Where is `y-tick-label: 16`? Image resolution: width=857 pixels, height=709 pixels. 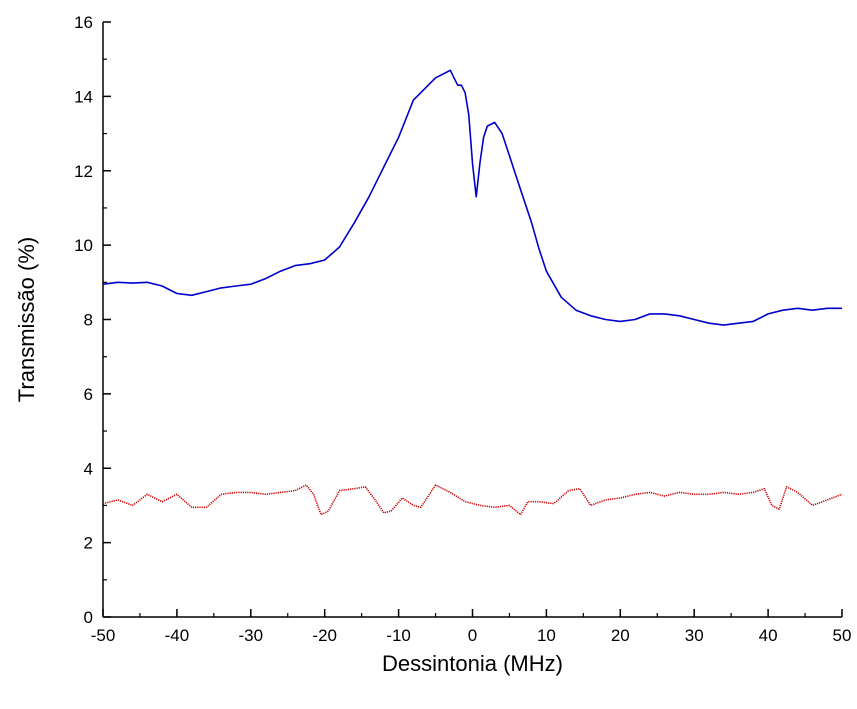
y-tick-label: 16 is located at coordinates (83, 22).